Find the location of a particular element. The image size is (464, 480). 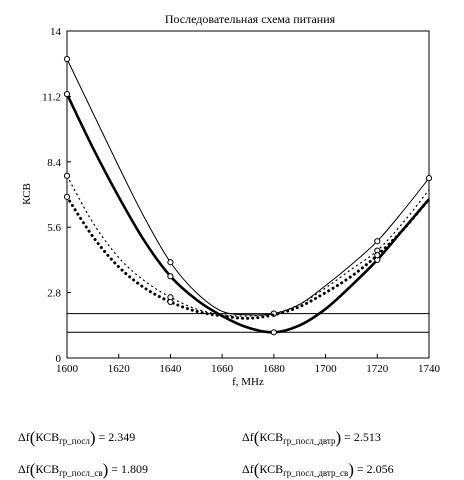

result-gr-posl-sv: Δf(КСВгр_посл_св) = 1.809 is located at coordinates (83, 469).